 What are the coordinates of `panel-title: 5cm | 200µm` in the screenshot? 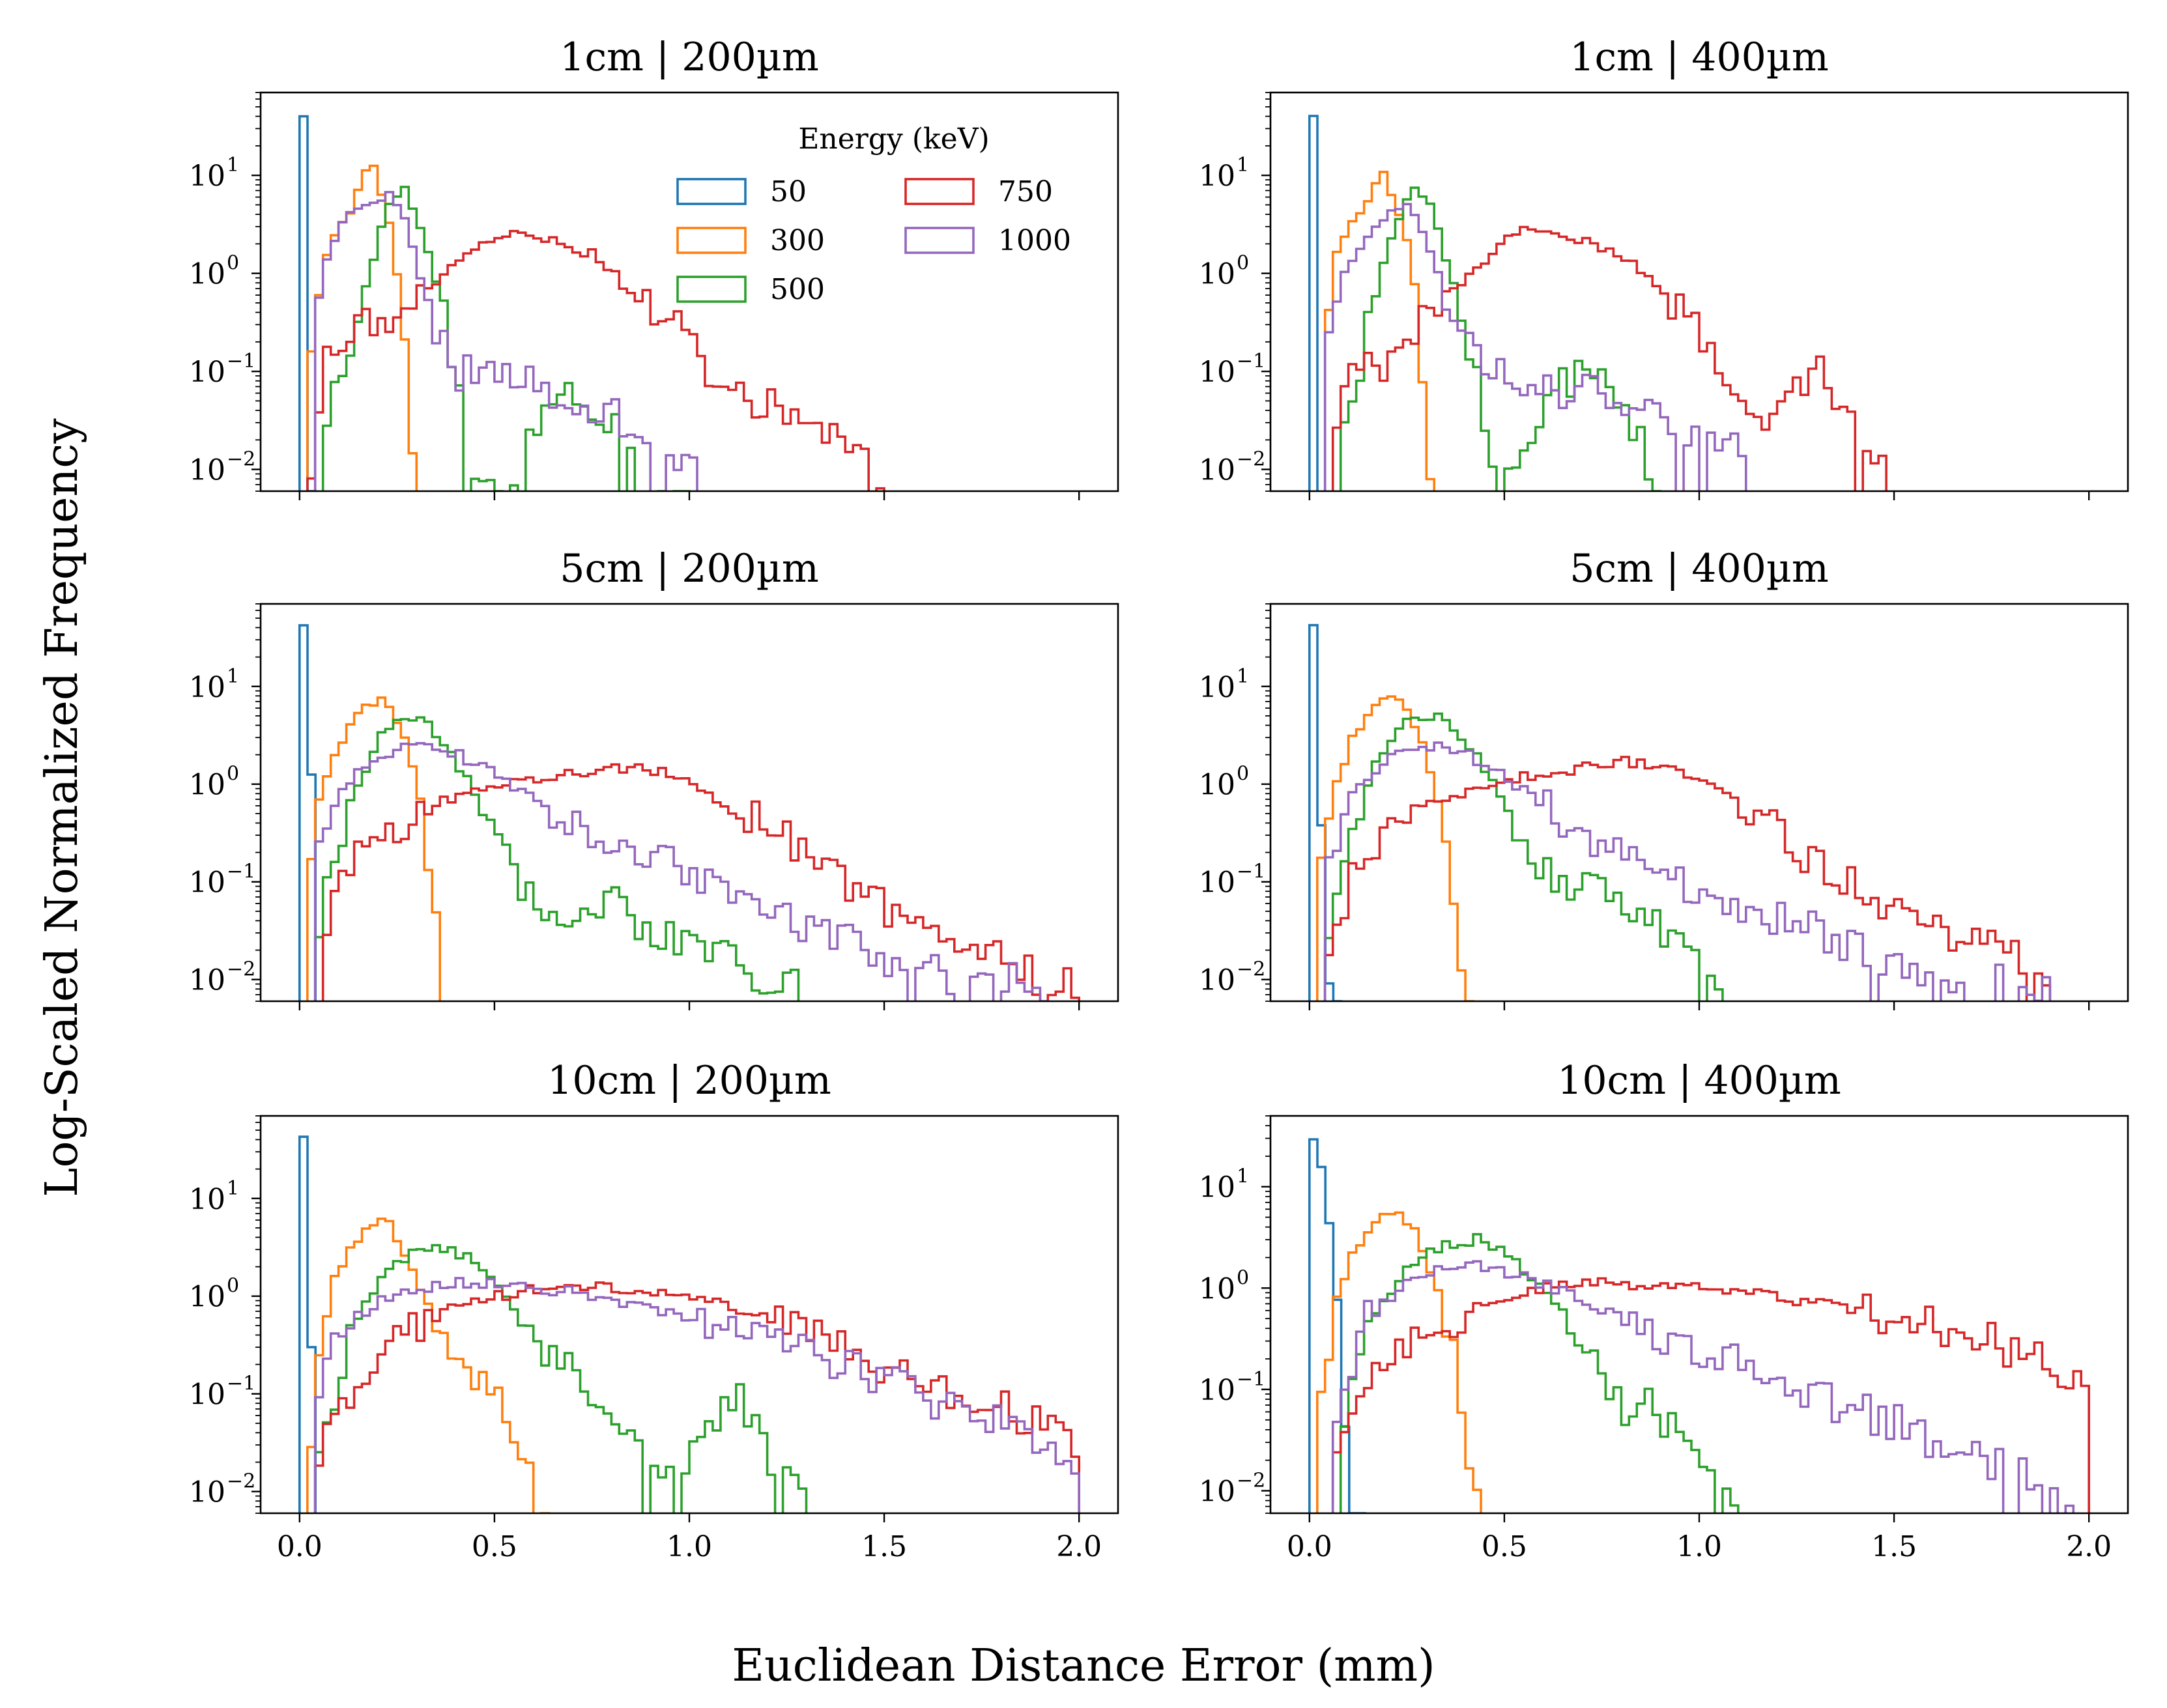 It's located at (689, 568).